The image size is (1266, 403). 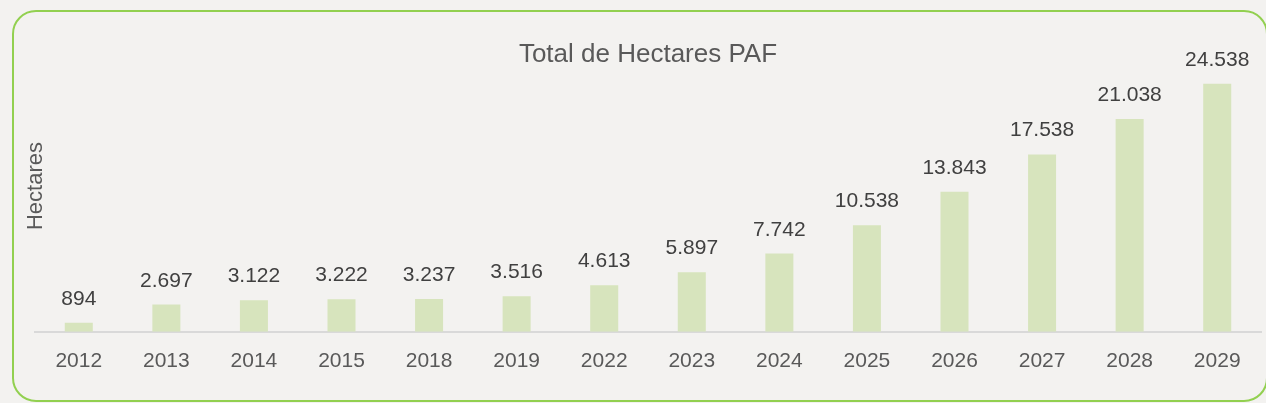 What do you see at coordinates (1129, 360) in the screenshot?
I see `x-tick-label: 2028` at bounding box center [1129, 360].